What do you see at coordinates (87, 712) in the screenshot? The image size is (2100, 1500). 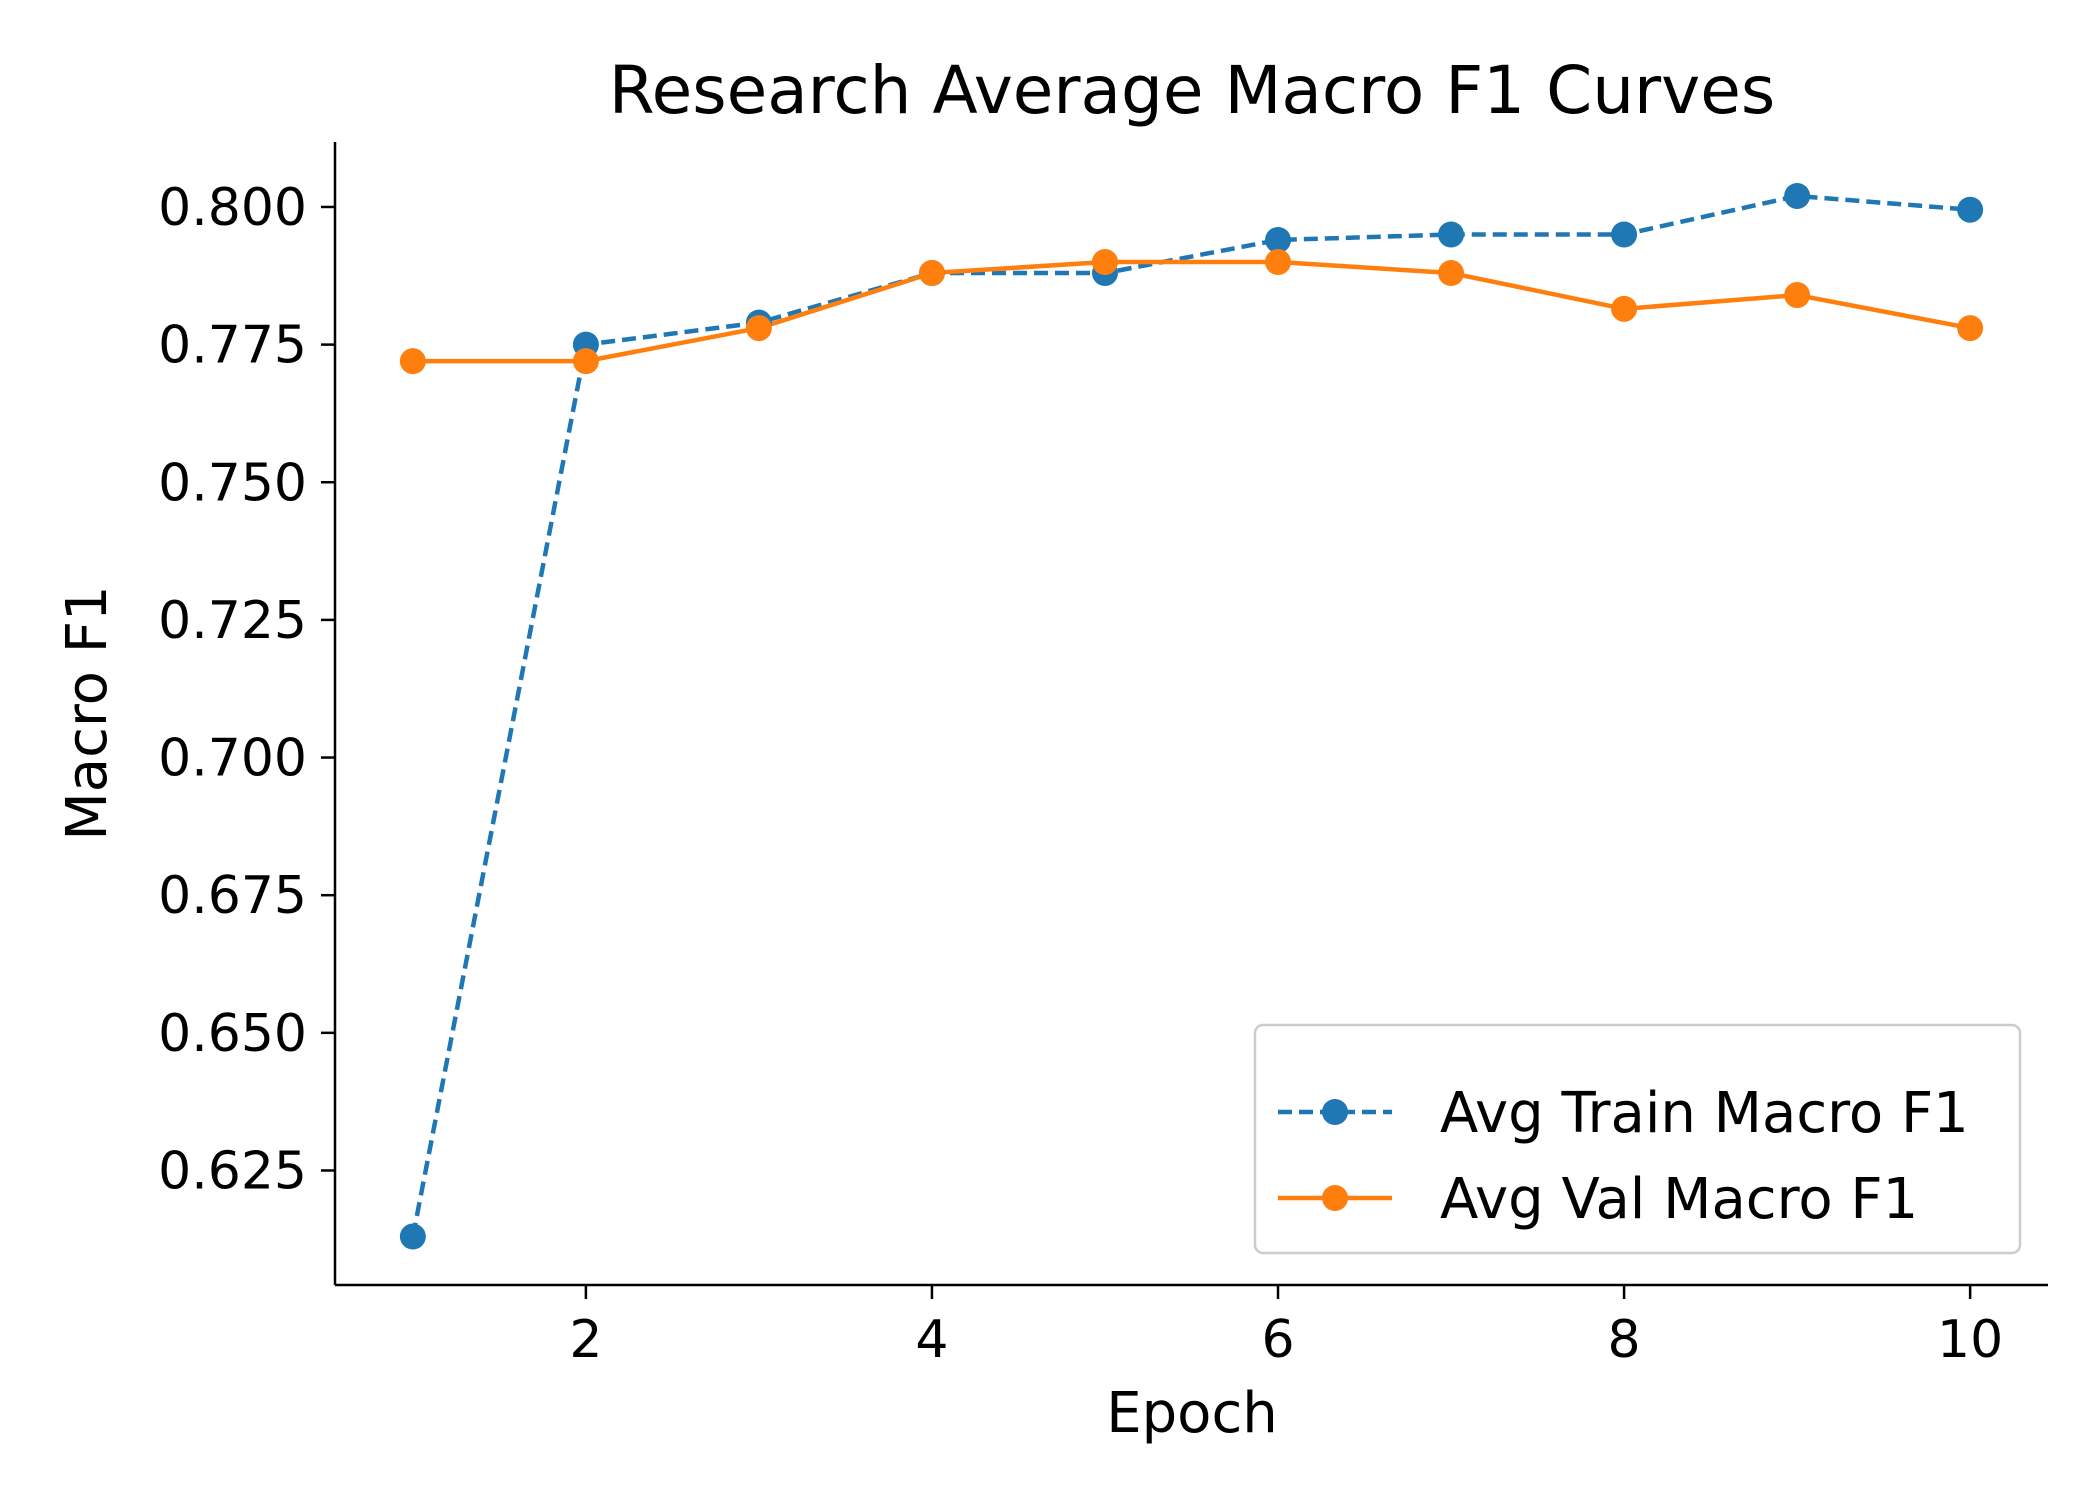 I see `y-axis-label: Macro F1` at bounding box center [87, 712].